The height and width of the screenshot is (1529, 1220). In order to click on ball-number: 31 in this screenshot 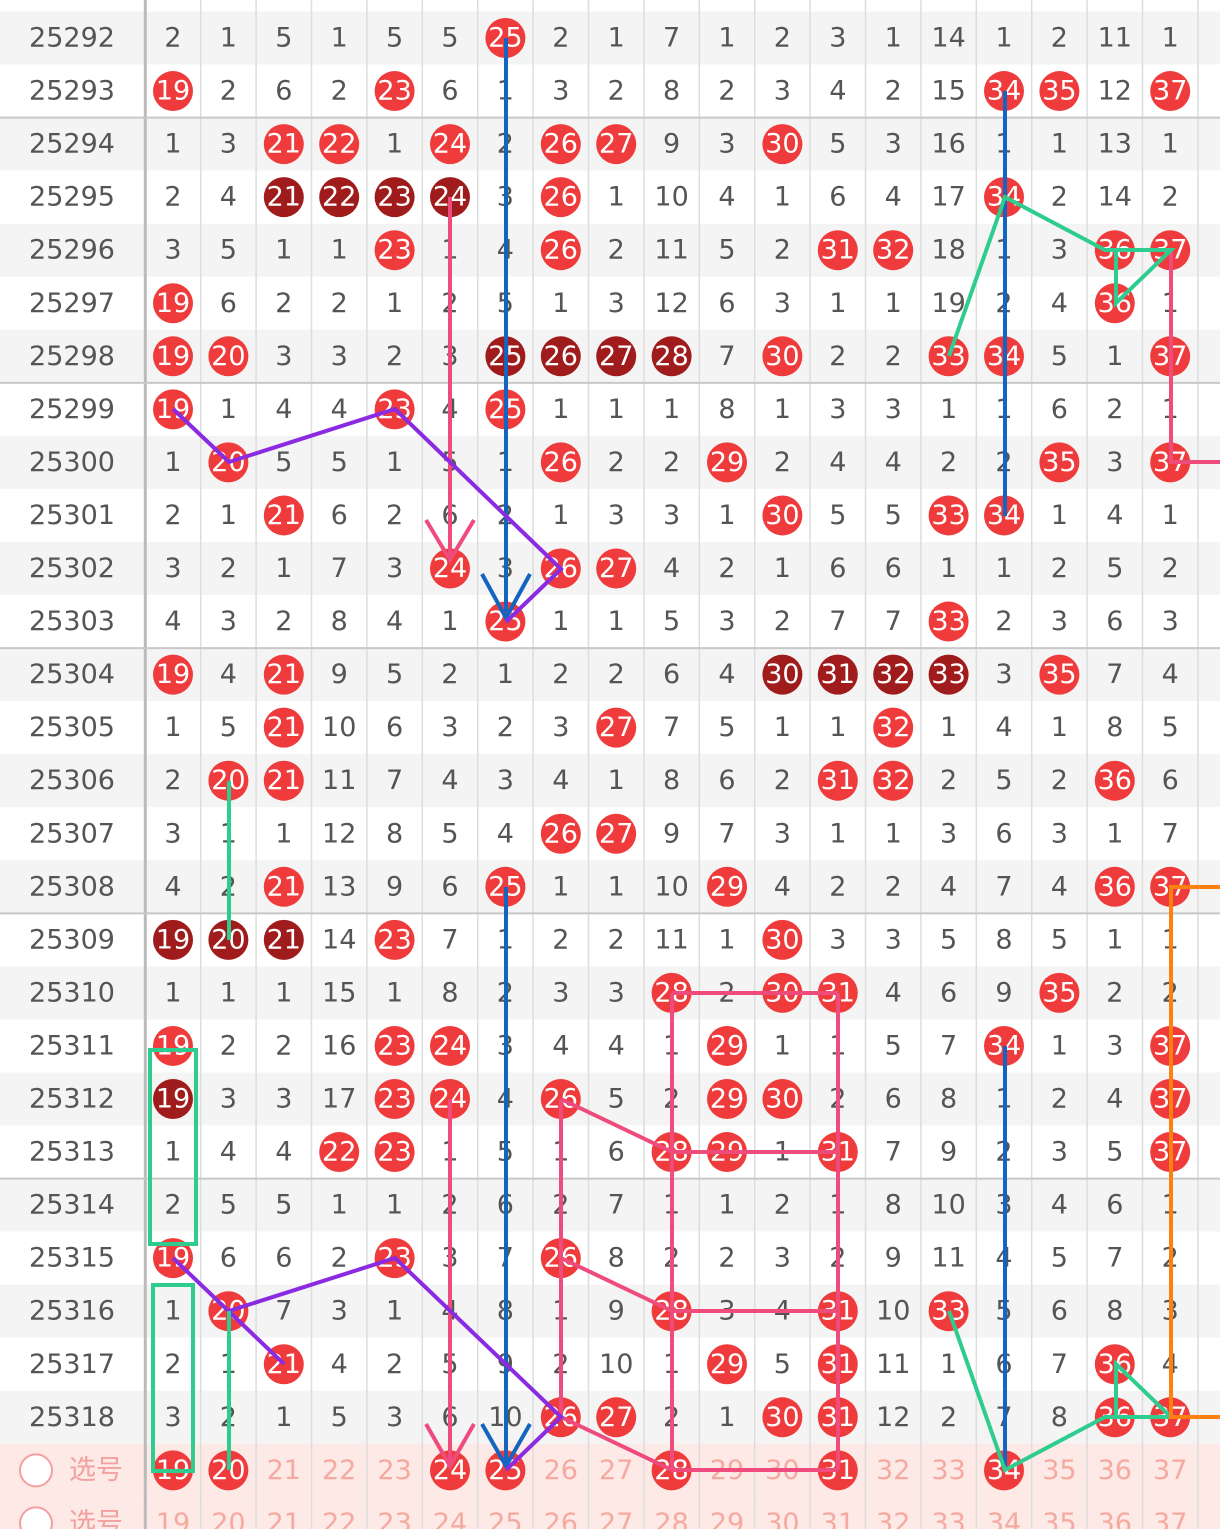, I will do `click(838, 780)`.